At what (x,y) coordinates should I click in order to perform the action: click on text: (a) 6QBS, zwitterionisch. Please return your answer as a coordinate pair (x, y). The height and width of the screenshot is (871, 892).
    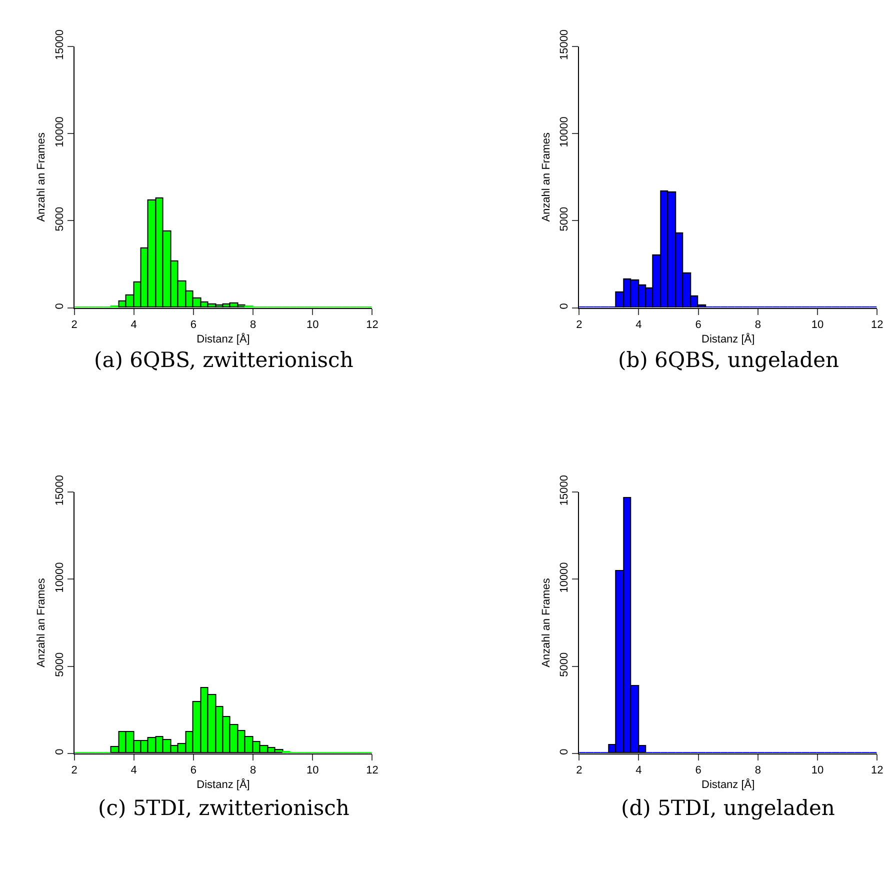
    Looking at the image, I should click on (224, 360).